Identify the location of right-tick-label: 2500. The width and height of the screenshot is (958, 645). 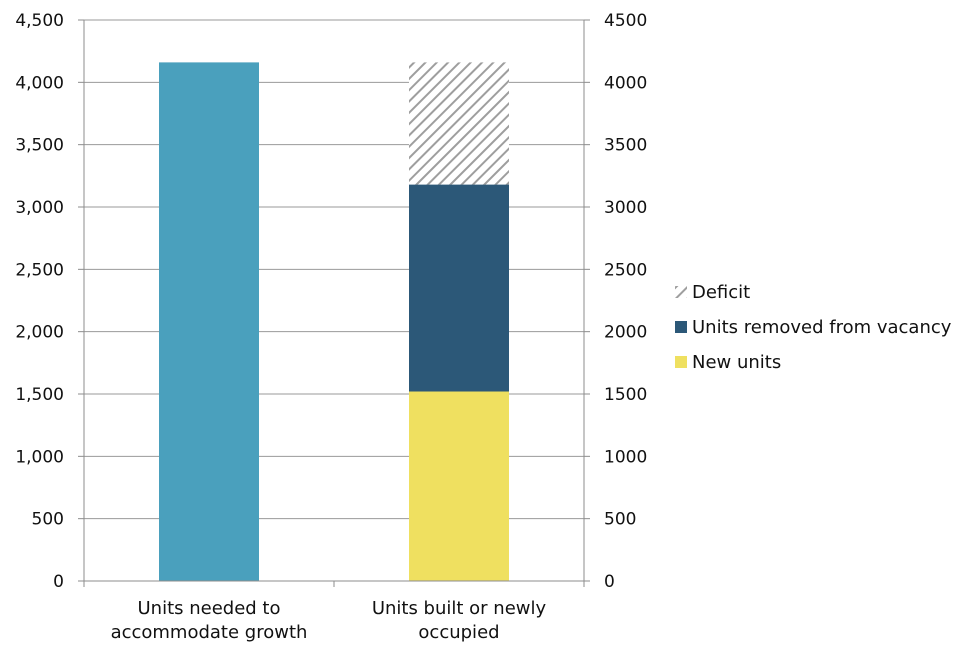
(625, 270).